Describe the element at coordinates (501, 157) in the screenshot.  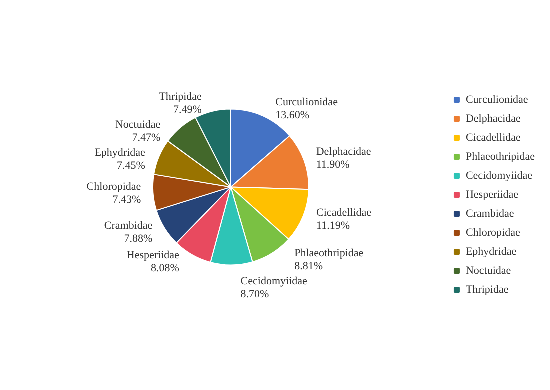
I see `legend-label: Phlaeothripidae` at that location.